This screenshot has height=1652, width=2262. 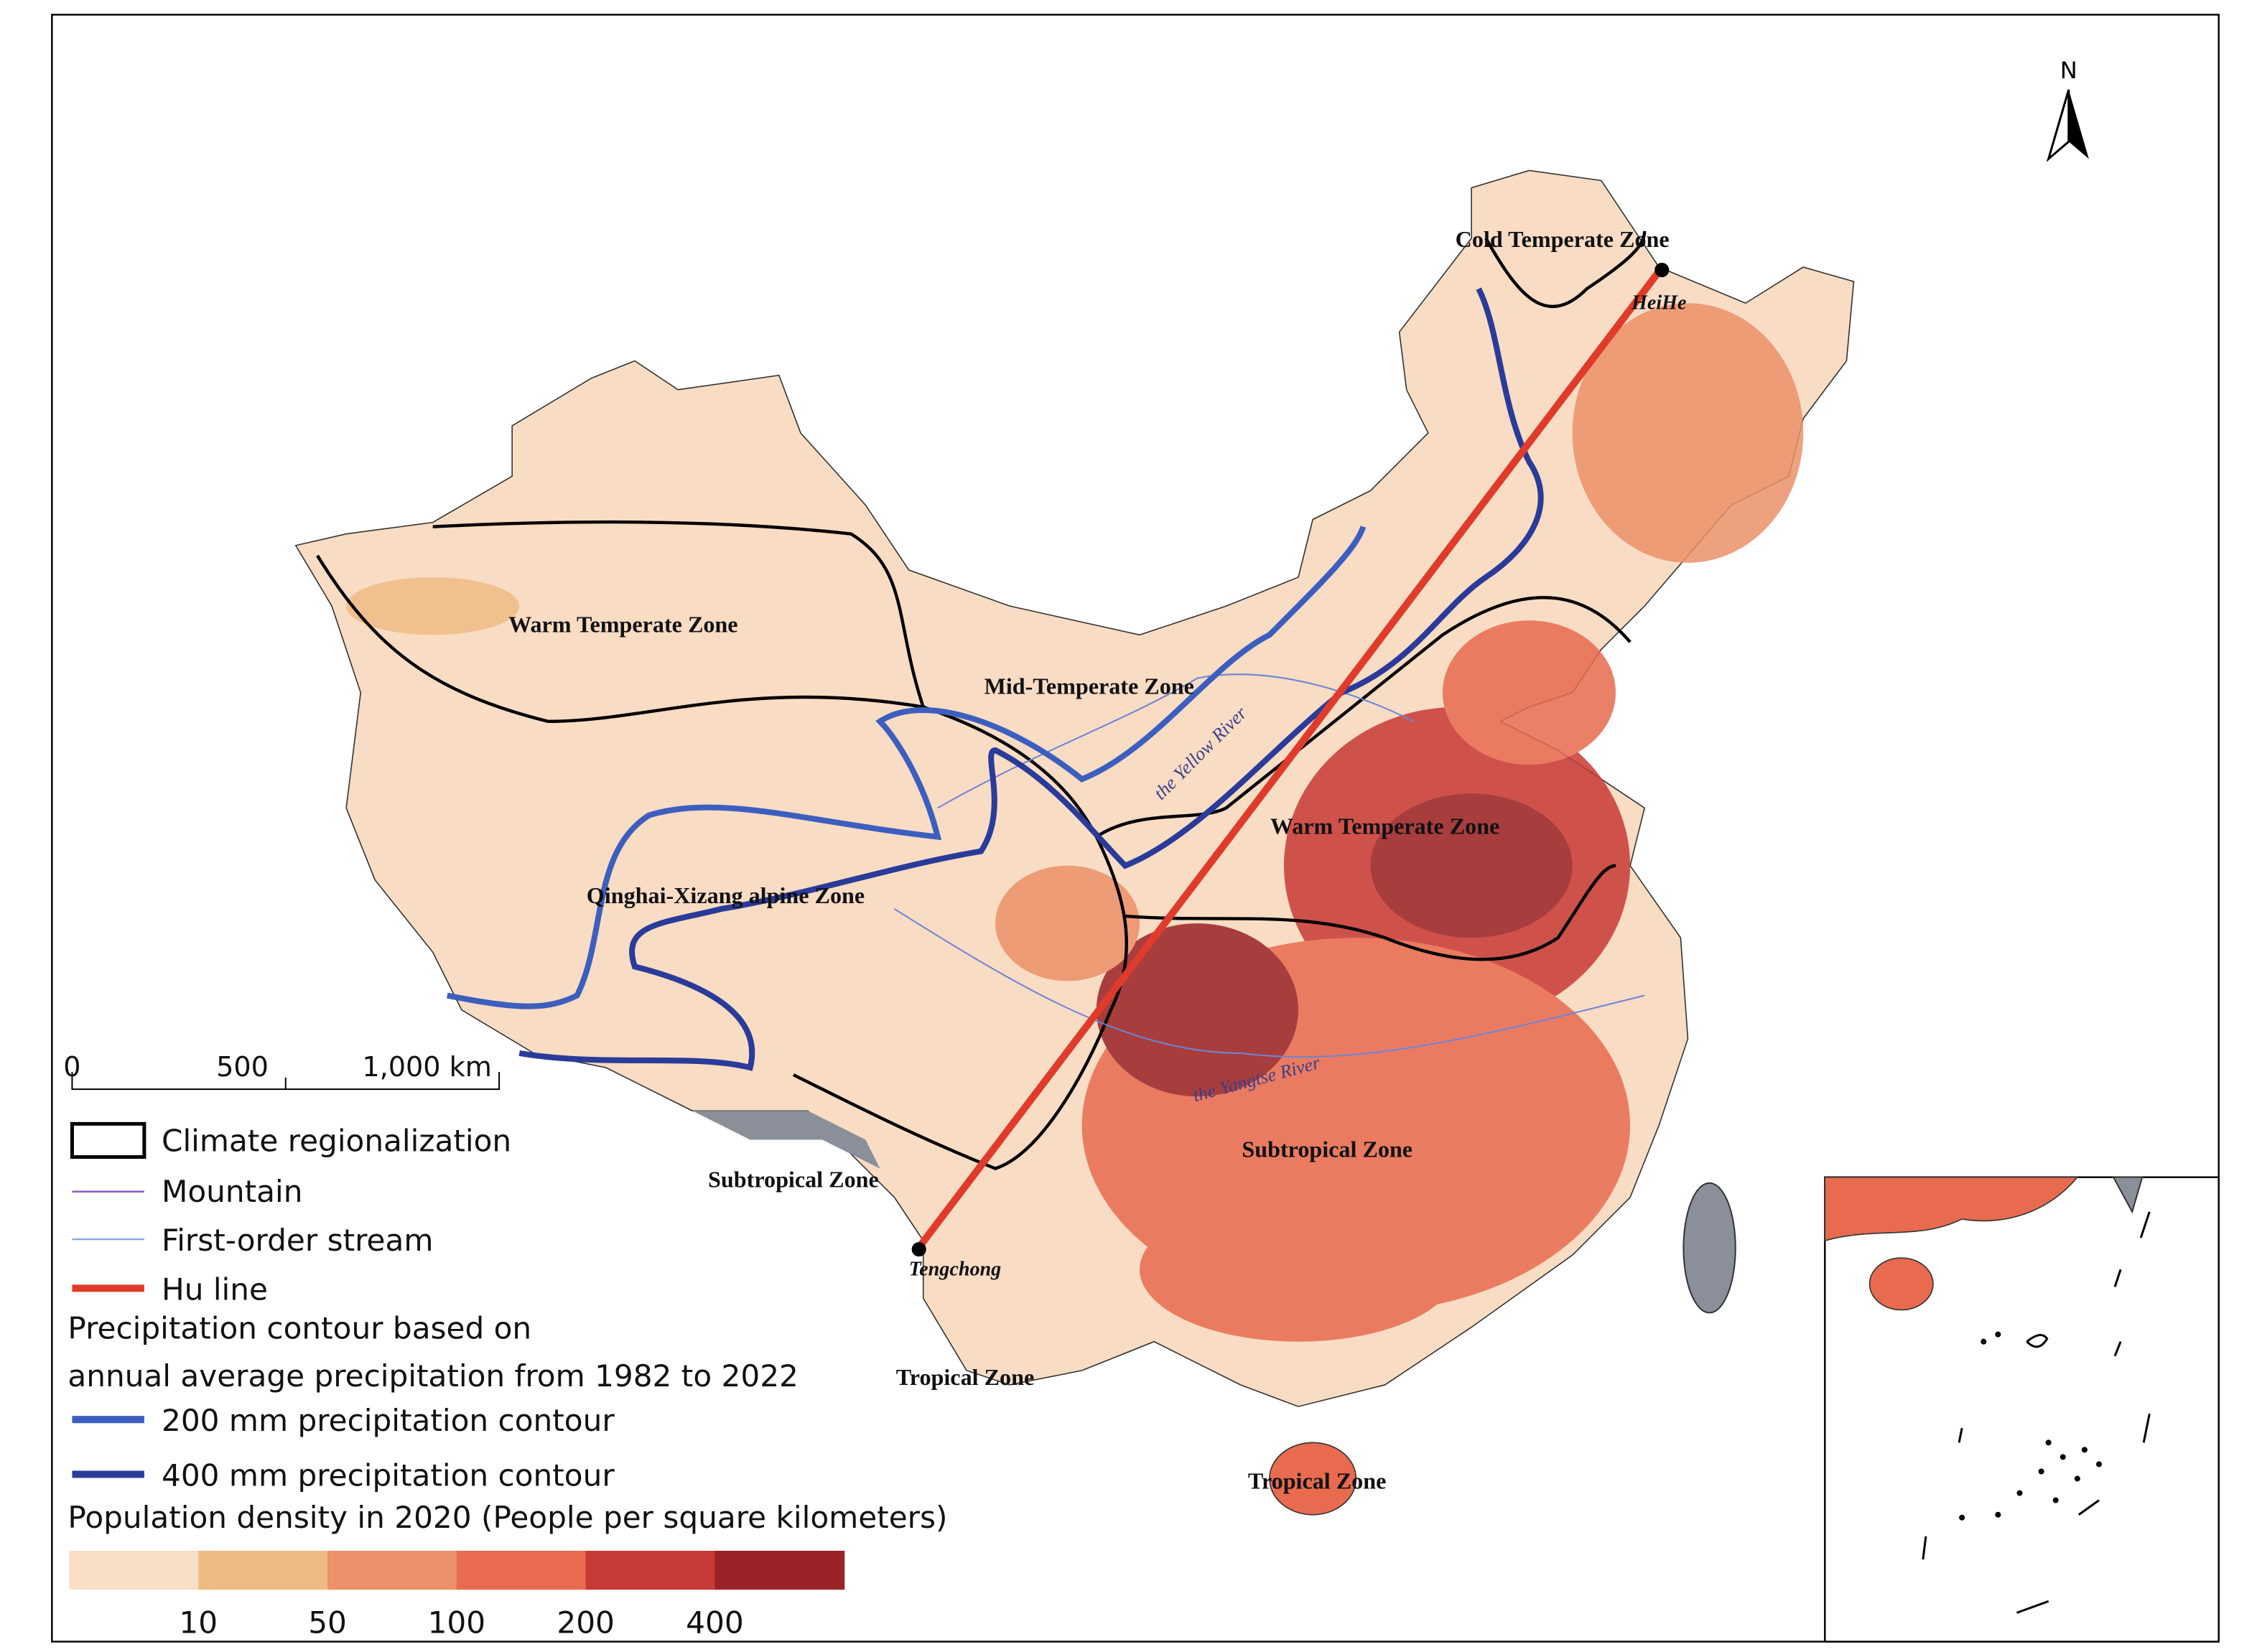 I want to click on density-break-label: 100, so click(x=457, y=1622).